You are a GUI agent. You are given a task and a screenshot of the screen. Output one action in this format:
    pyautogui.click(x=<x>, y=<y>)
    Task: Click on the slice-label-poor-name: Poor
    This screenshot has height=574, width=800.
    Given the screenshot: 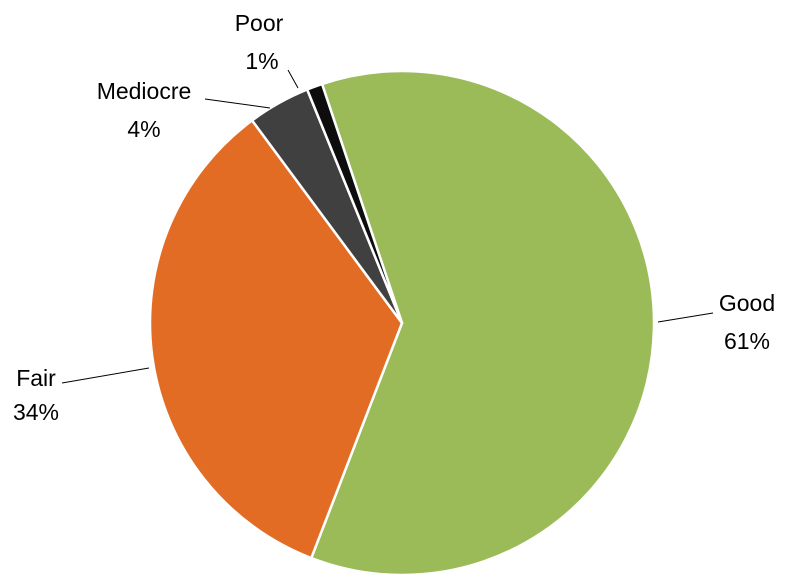 What is the action you would take?
    pyautogui.click(x=259, y=23)
    